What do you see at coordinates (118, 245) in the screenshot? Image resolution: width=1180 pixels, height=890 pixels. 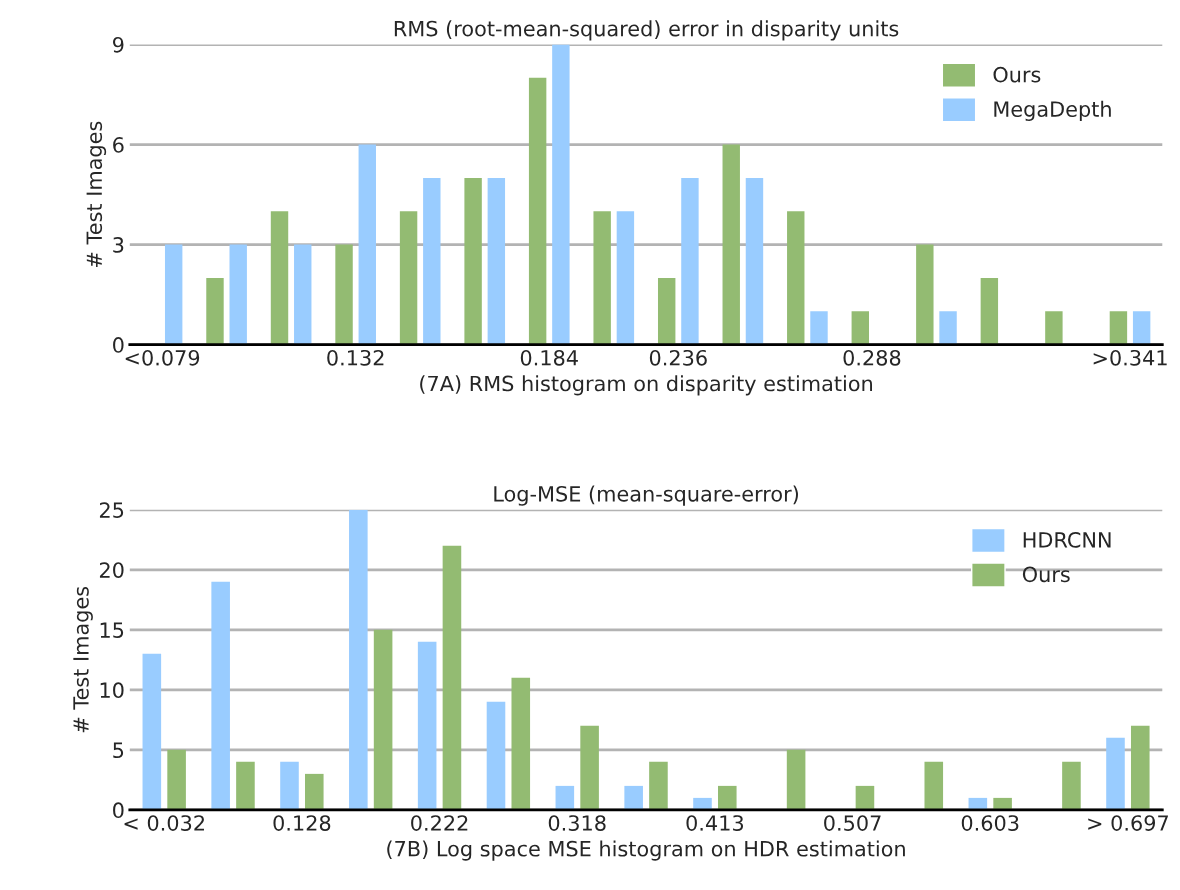 I see `y-tick-label: 3` at bounding box center [118, 245].